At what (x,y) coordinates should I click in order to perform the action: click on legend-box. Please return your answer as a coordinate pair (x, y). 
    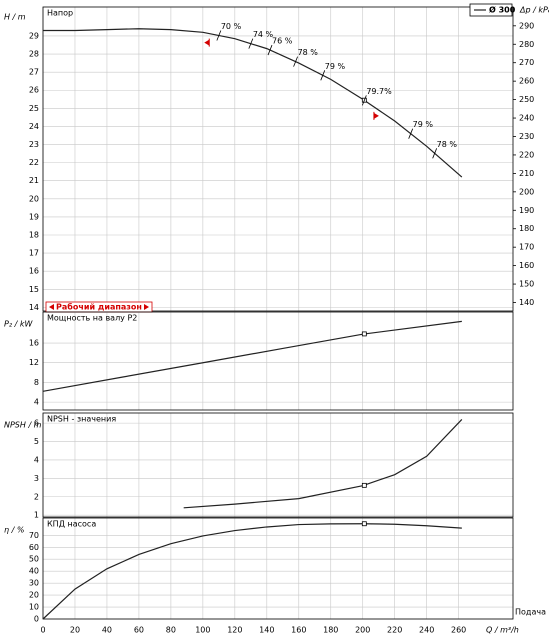
    Looking at the image, I should click on (491, 10).